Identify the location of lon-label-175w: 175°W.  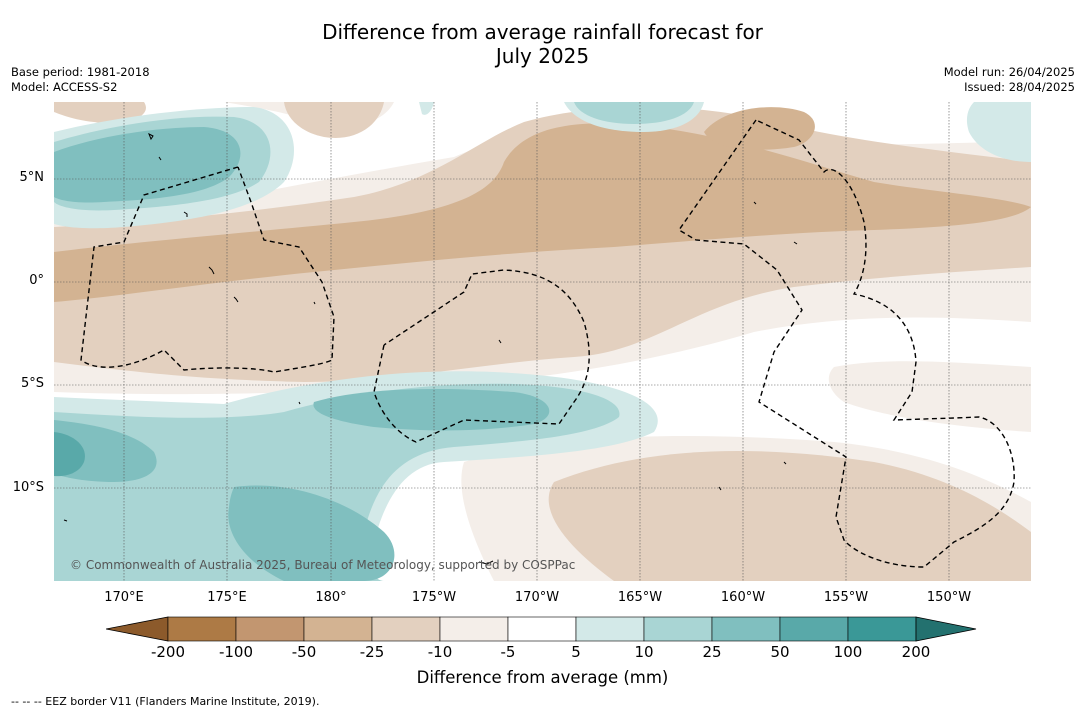
(434, 597).